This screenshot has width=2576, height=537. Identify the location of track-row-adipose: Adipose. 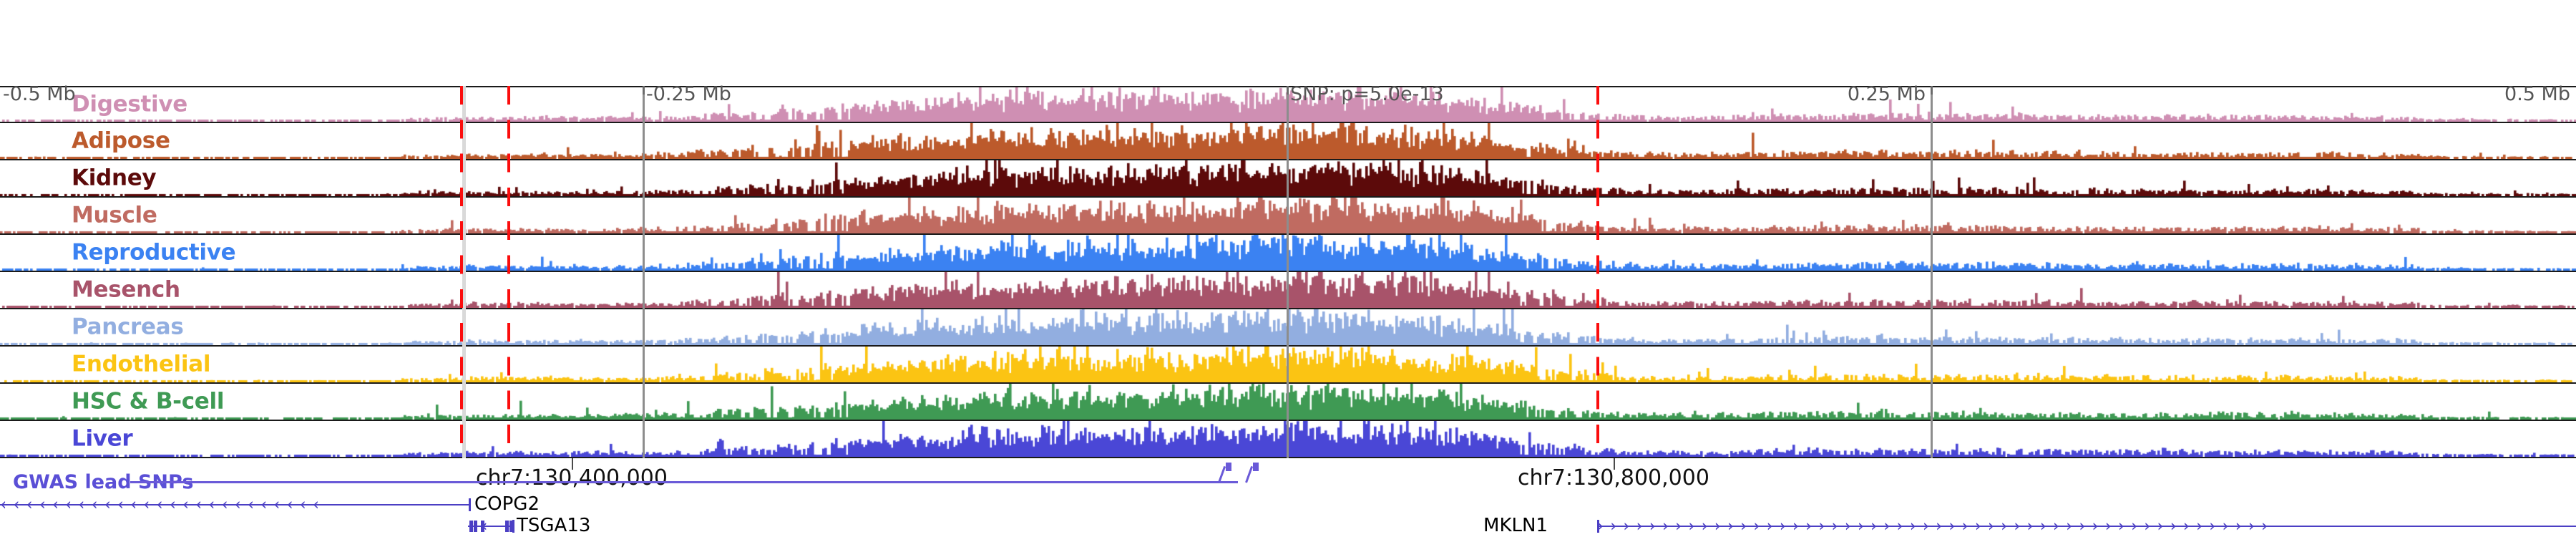
(1288, 141).